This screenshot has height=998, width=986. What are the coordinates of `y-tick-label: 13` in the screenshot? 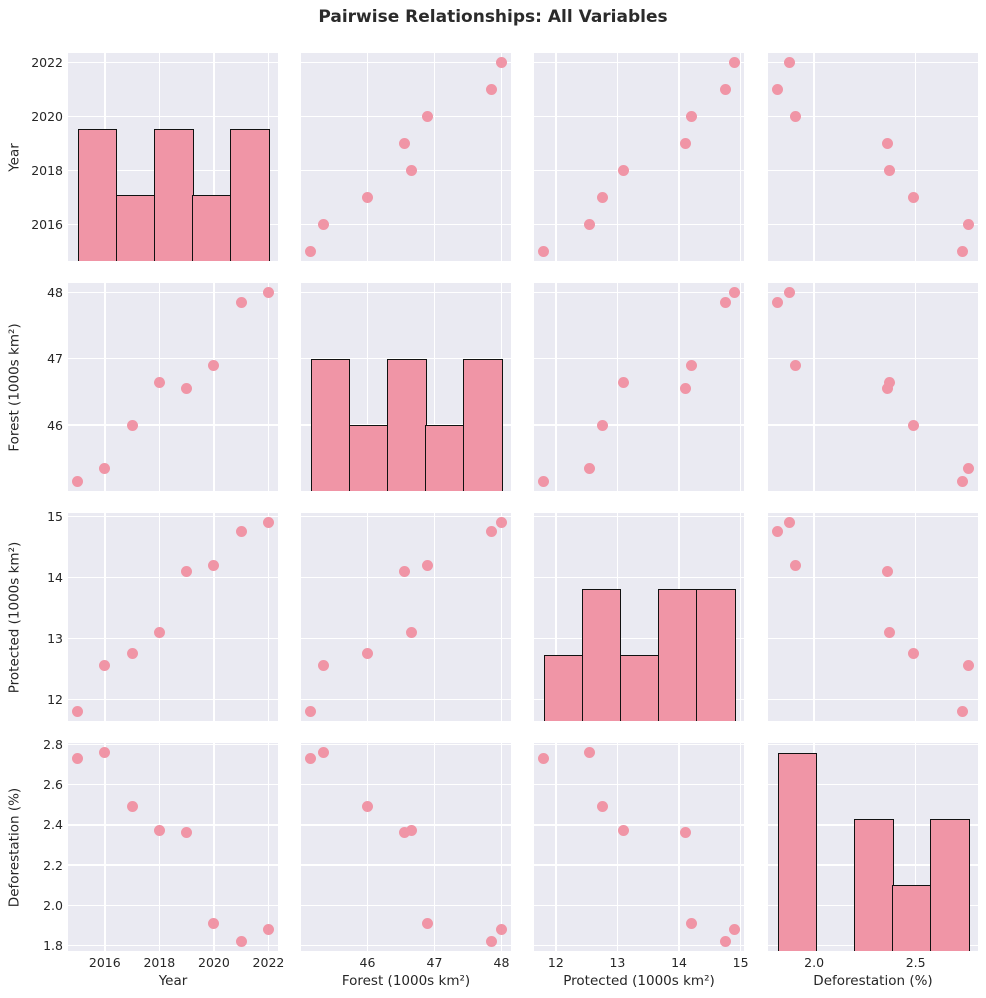 It's located at (55, 638).